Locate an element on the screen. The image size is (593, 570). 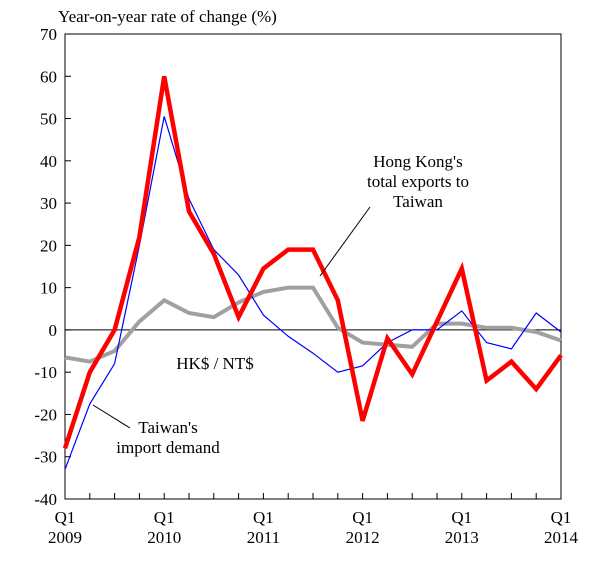
y-tick-label: 50 is located at coordinates (48, 119).